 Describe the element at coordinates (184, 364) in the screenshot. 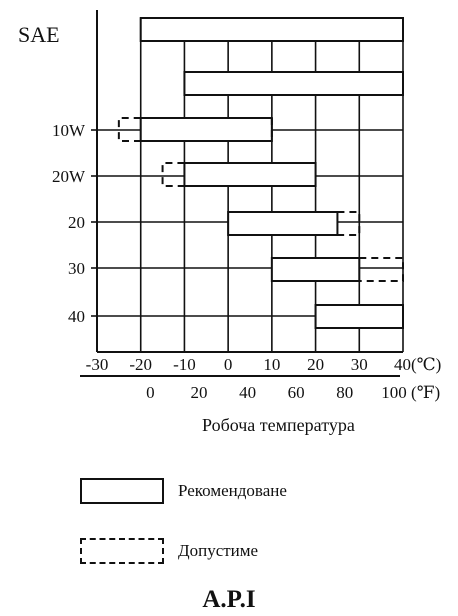

I see `x-tick-label-celsius: -10` at that location.